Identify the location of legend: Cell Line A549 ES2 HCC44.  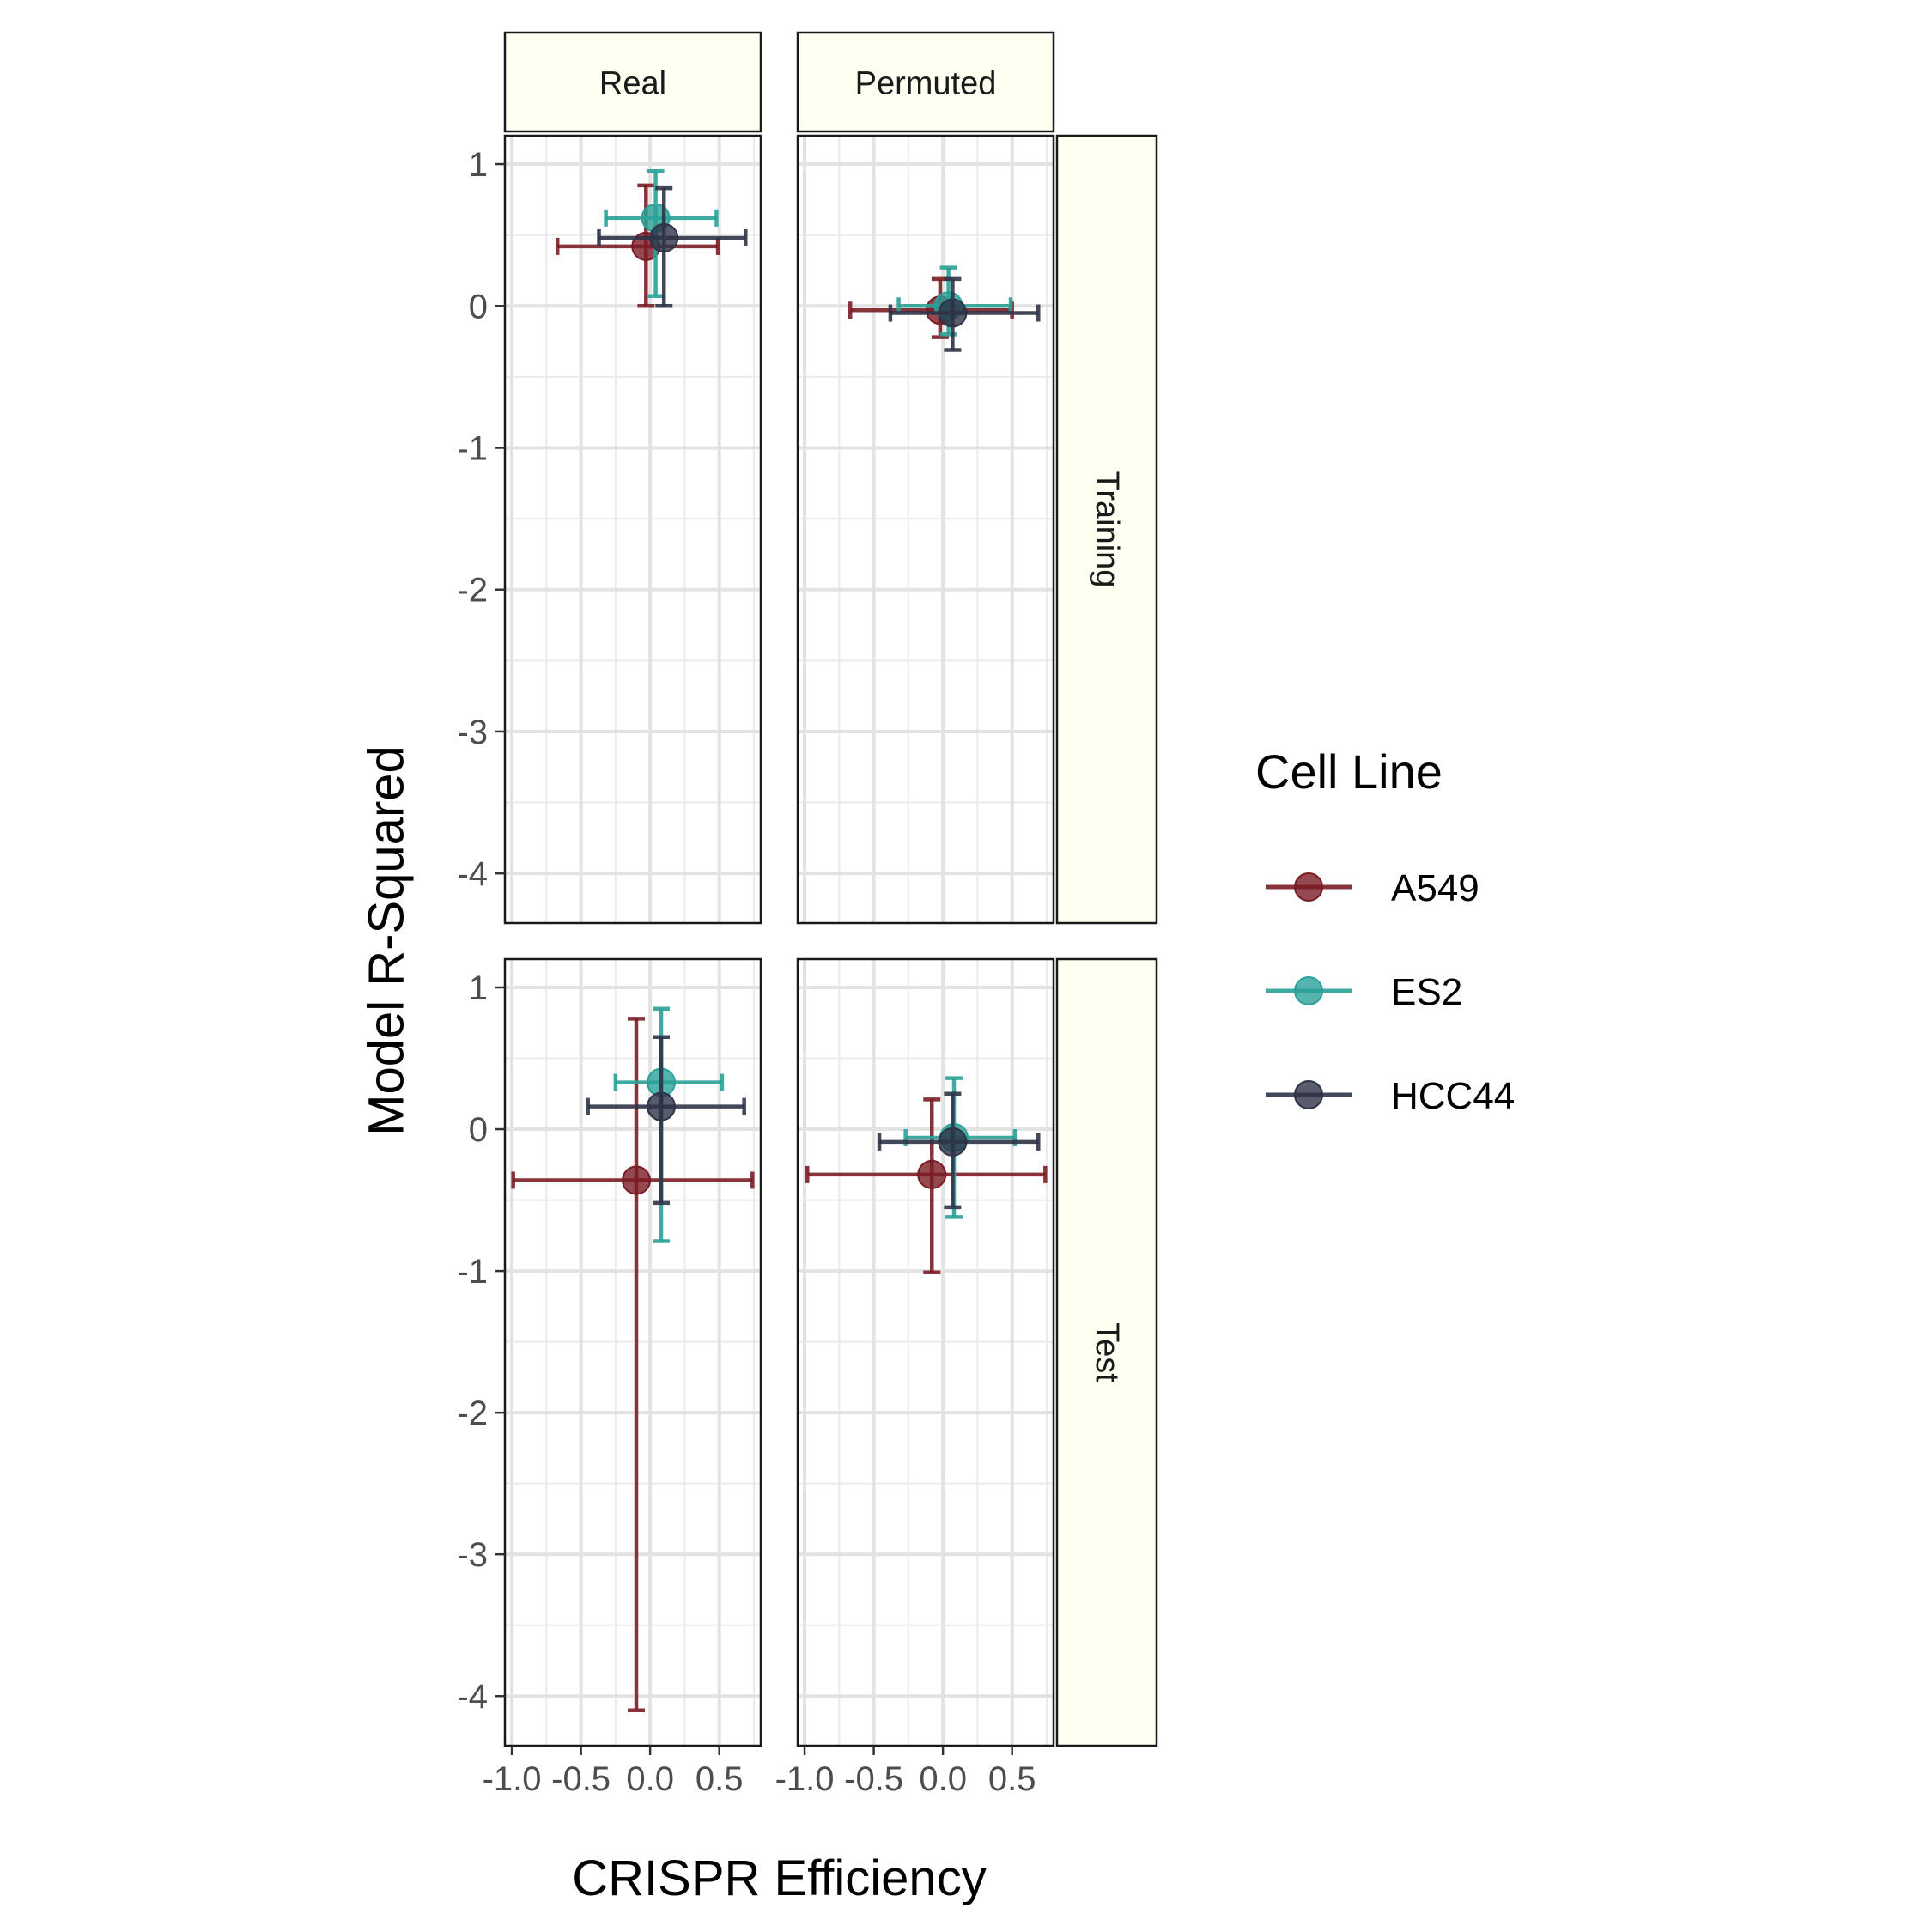
(1385, 930).